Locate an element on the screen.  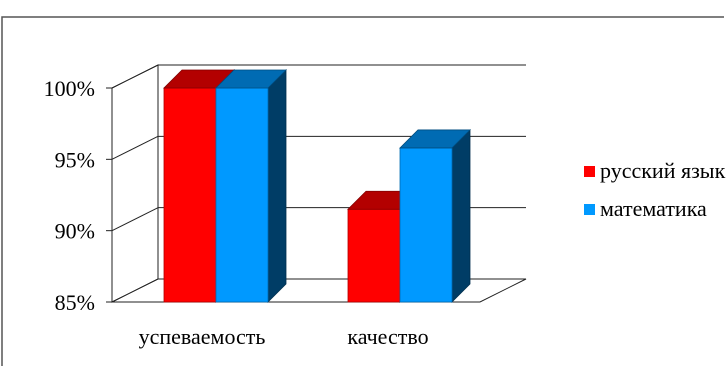
legend-item: русский язык is located at coordinates (655, 170).